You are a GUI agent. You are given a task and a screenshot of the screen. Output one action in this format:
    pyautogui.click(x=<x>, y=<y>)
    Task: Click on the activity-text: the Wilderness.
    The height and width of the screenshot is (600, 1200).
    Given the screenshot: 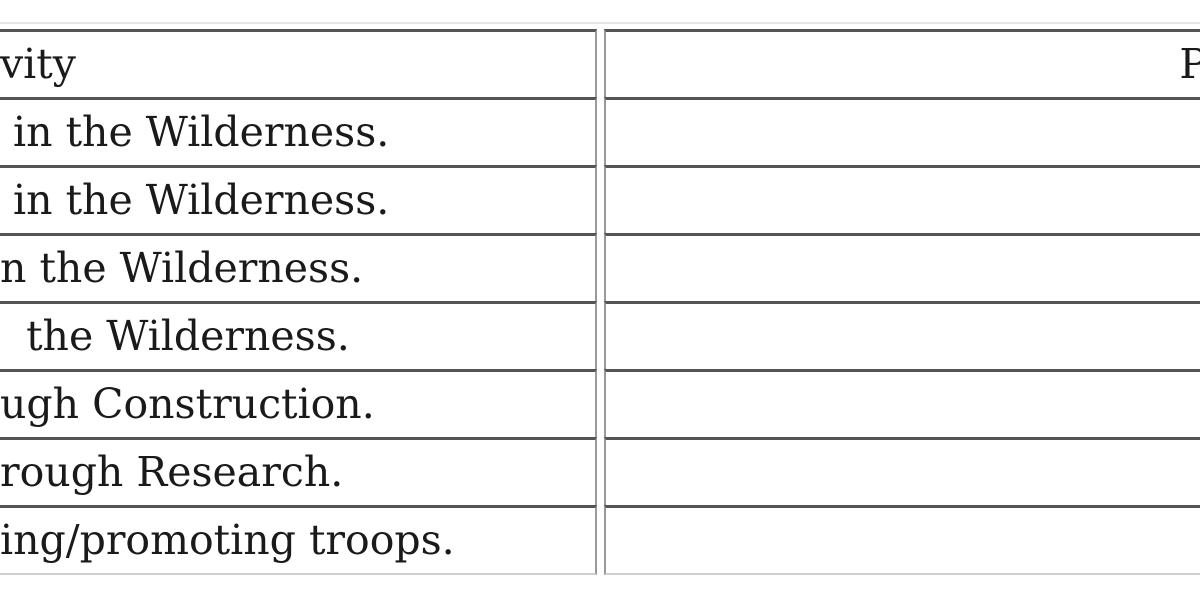 What is the action you would take?
    pyautogui.click(x=175, y=336)
    